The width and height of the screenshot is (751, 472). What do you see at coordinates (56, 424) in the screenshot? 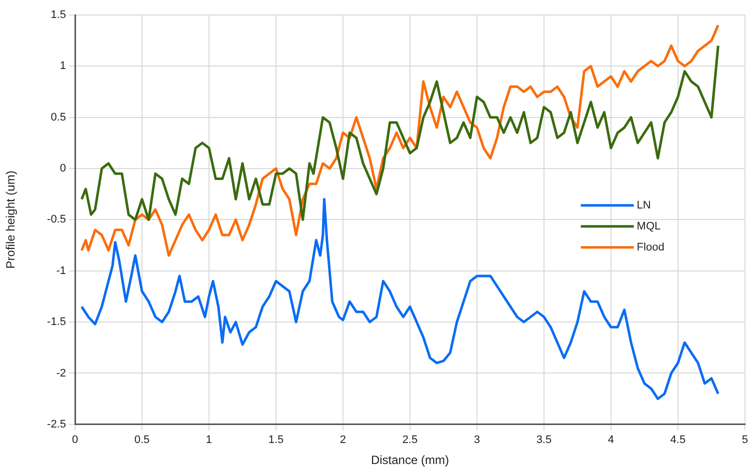
I see `y-tick-label: -2.5` at bounding box center [56, 424].